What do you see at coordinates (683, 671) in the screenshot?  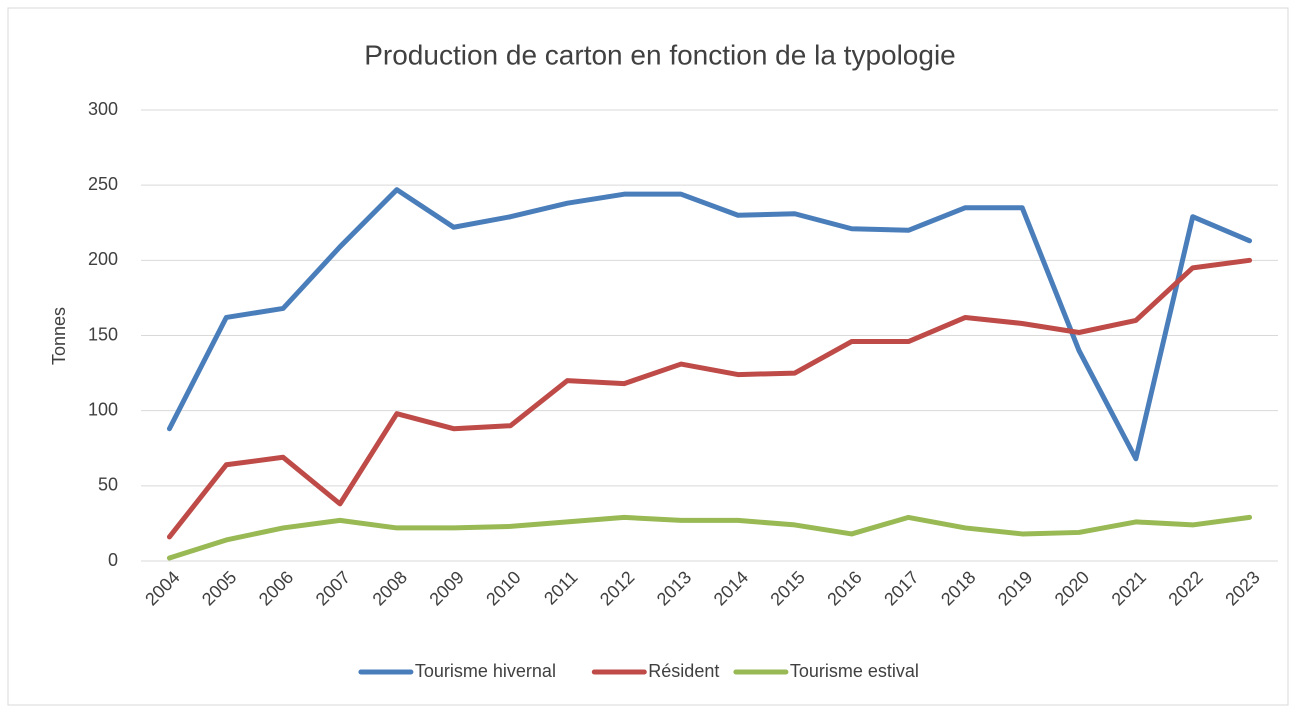 I see `legend-label: Résident` at bounding box center [683, 671].